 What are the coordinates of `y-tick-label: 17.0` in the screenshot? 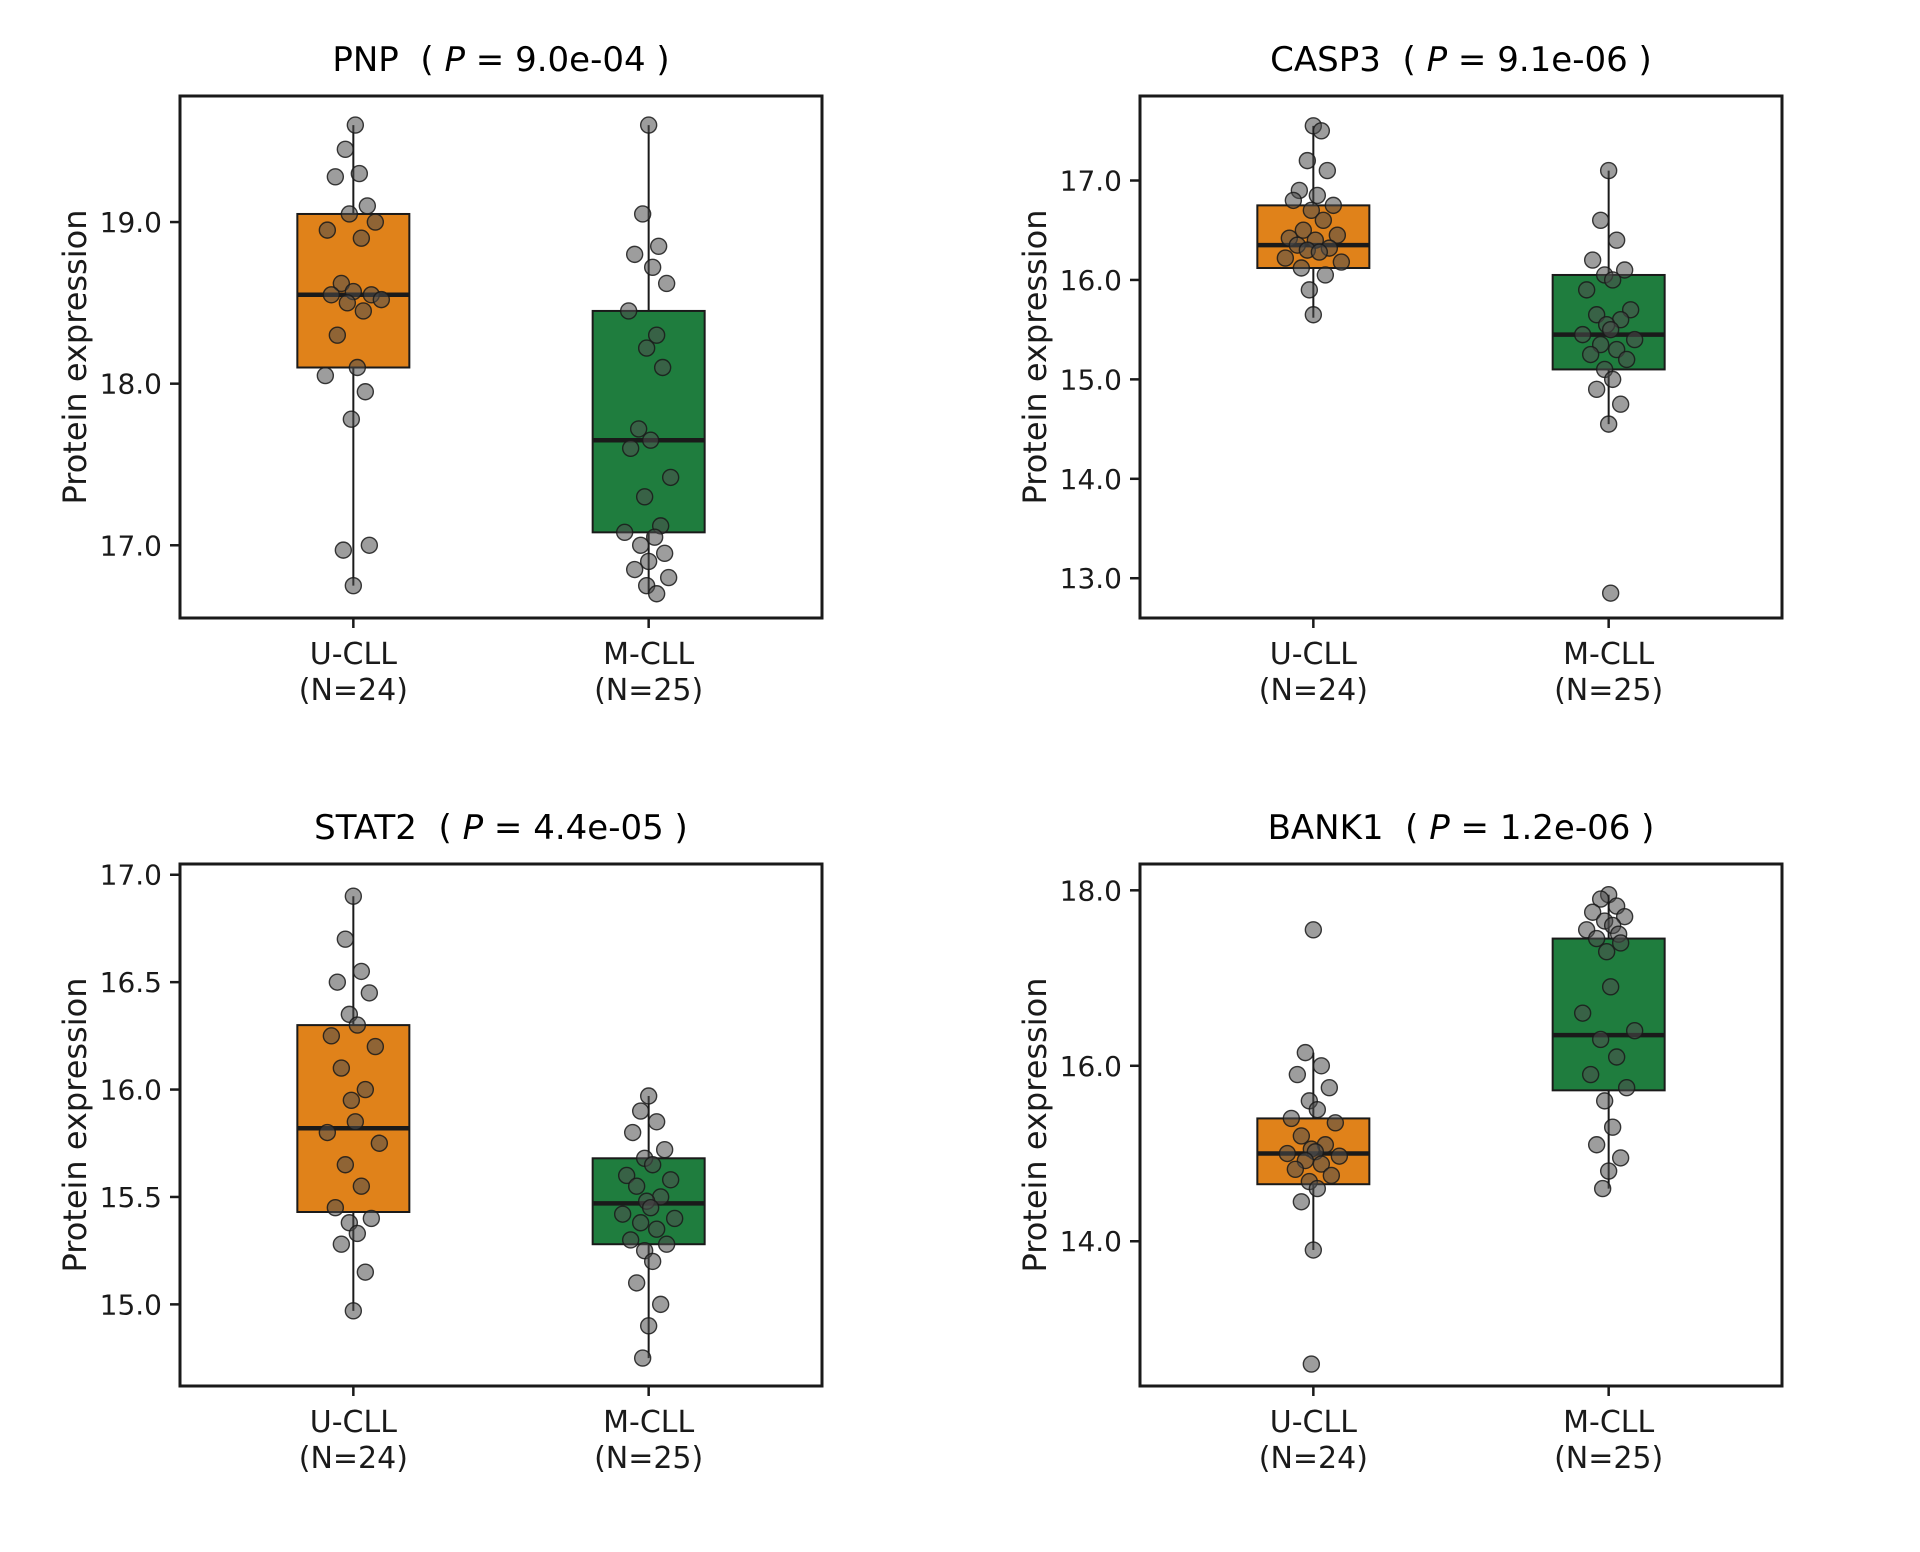 It's located at (131, 545).